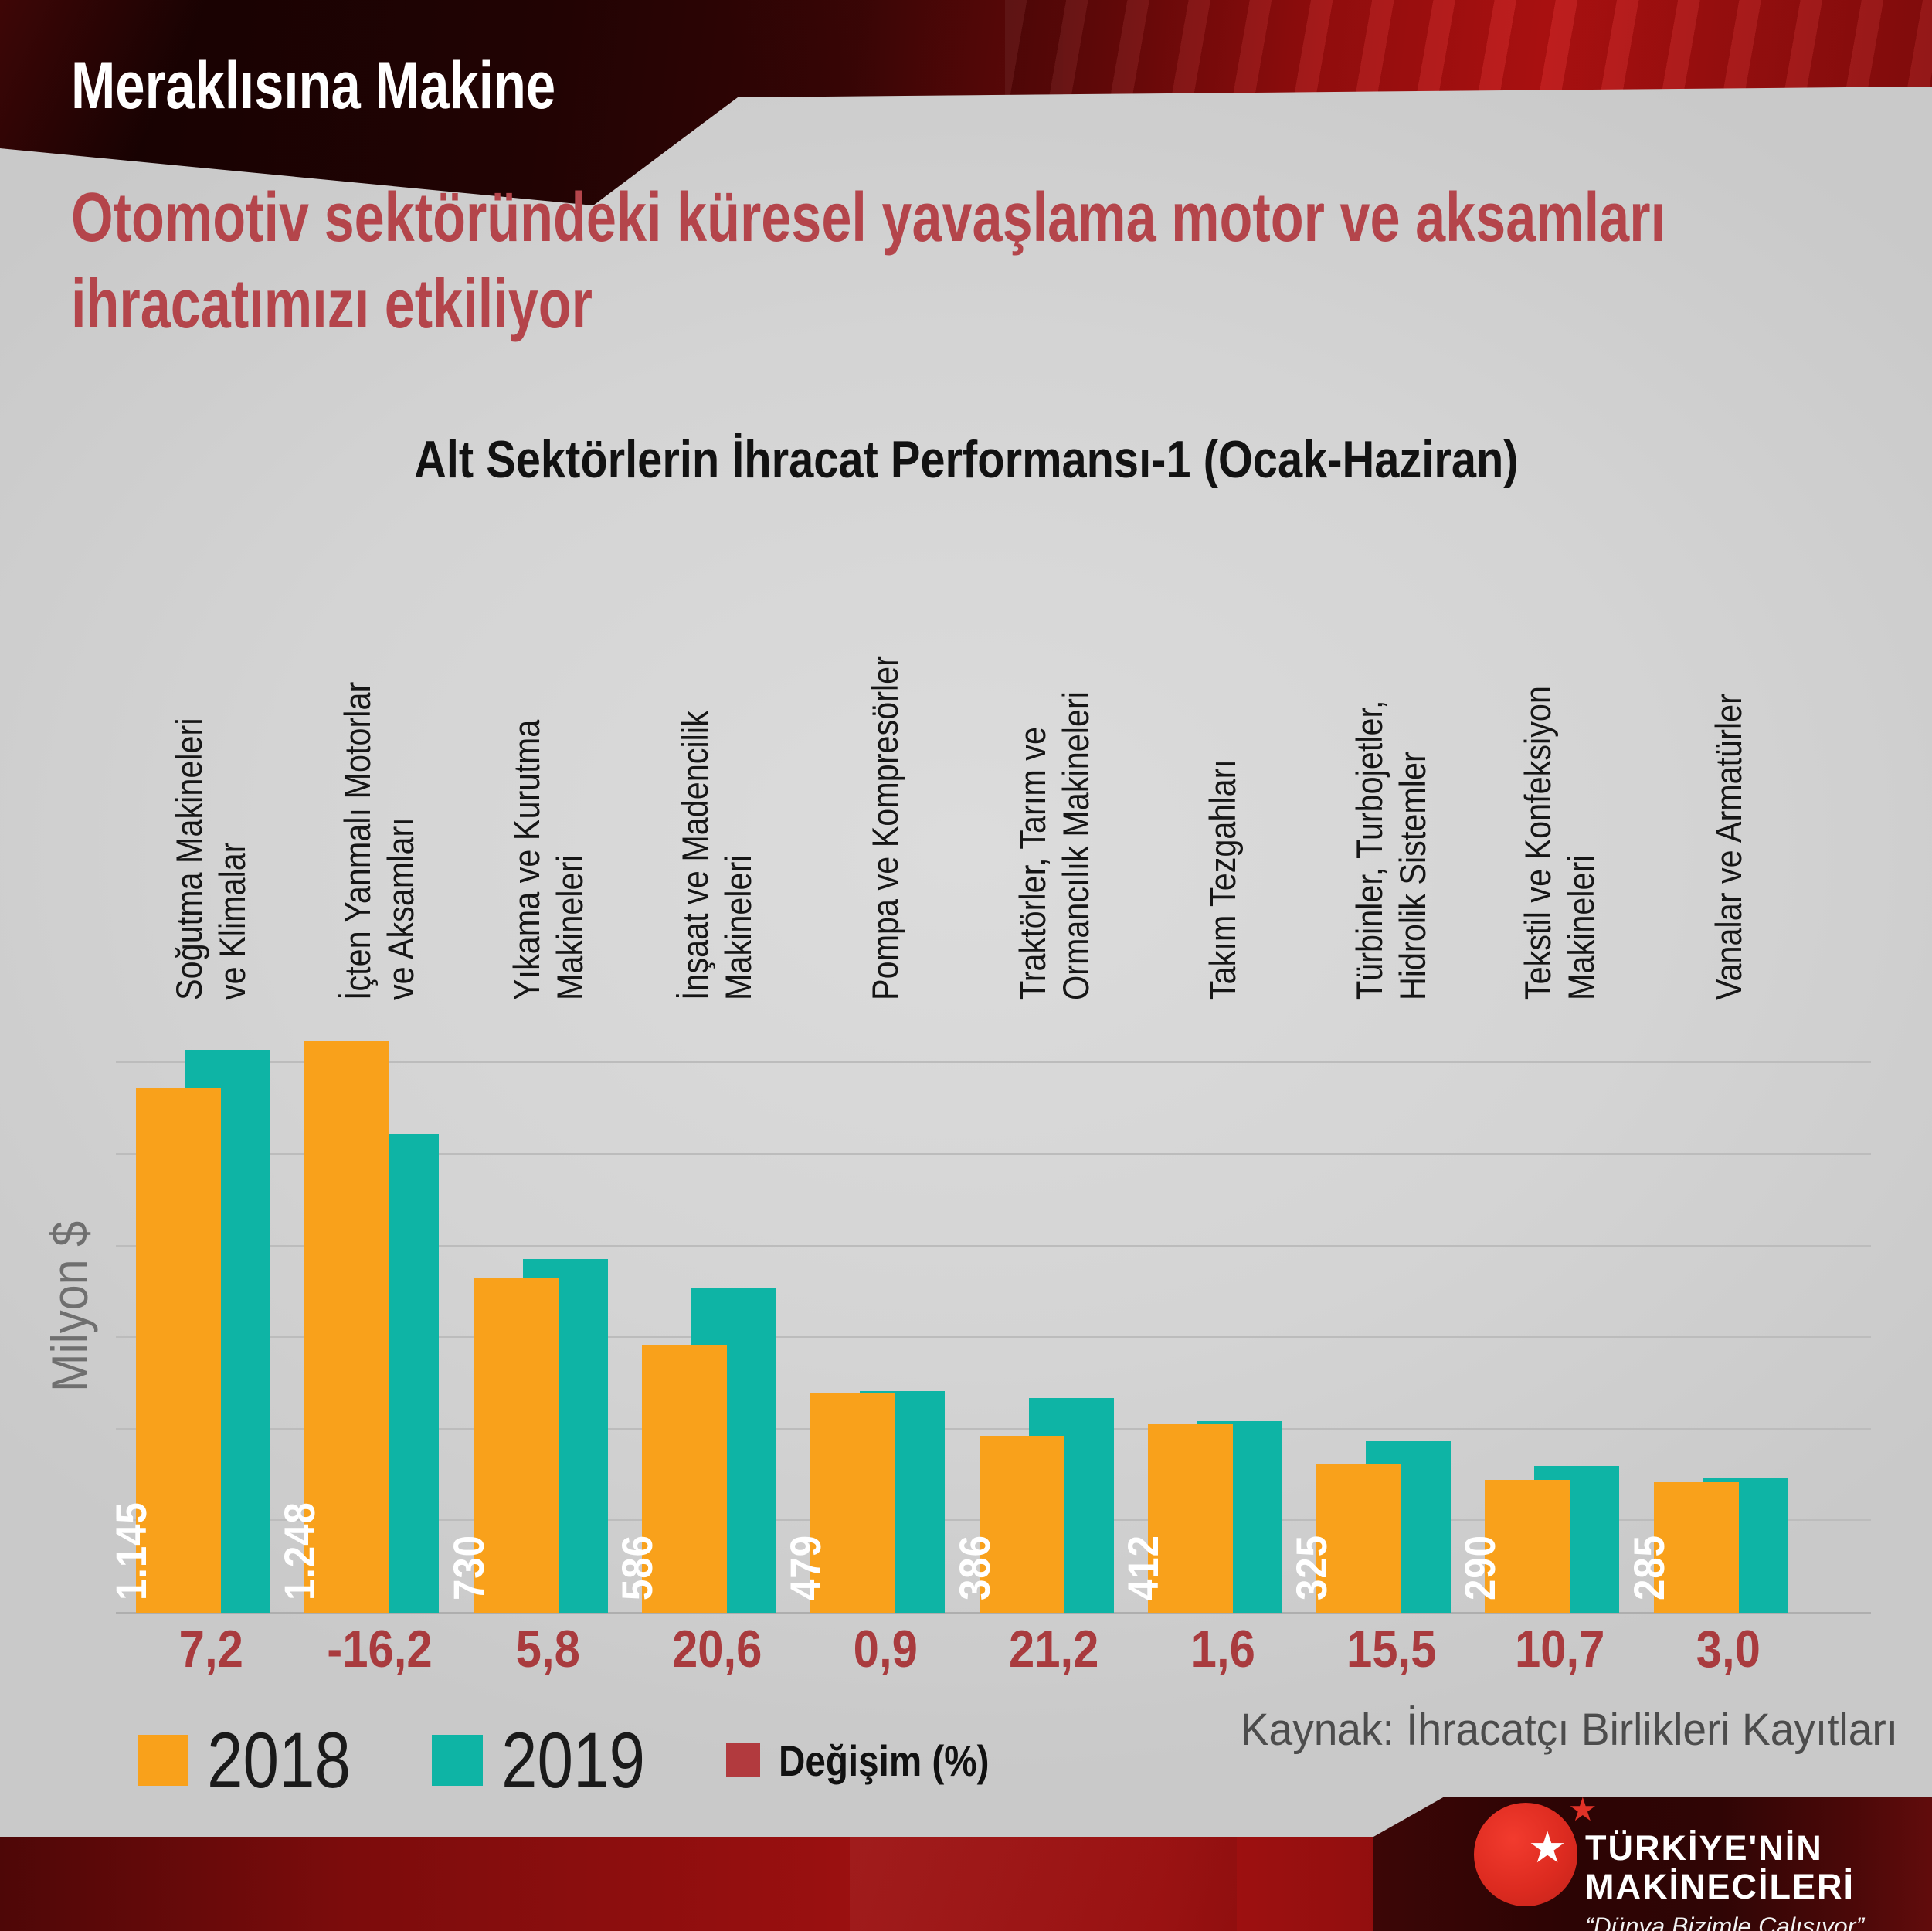 The height and width of the screenshot is (1931, 1932). Describe the element at coordinates (994, 1613) in the screenshot. I see `x-axis-line` at that location.